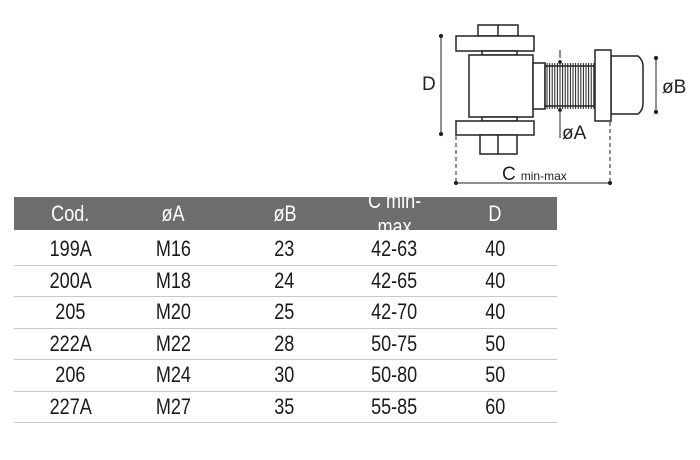 The width and height of the screenshot is (700, 460). I want to click on table-cell: øB, so click(285, 213).